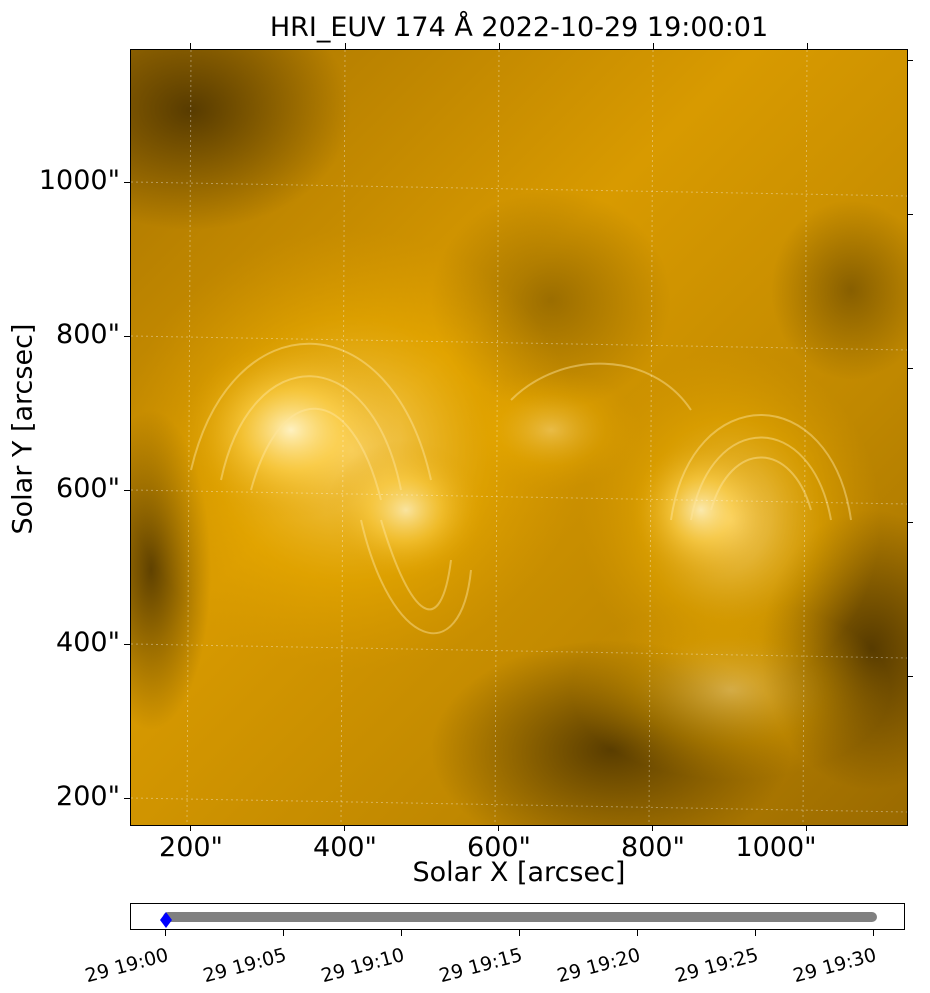 This screenshot has width=930, height=993. Describe the element at coordinates (88, 796) in the screenshot. I see `y-tick-label: 200"` at that location.